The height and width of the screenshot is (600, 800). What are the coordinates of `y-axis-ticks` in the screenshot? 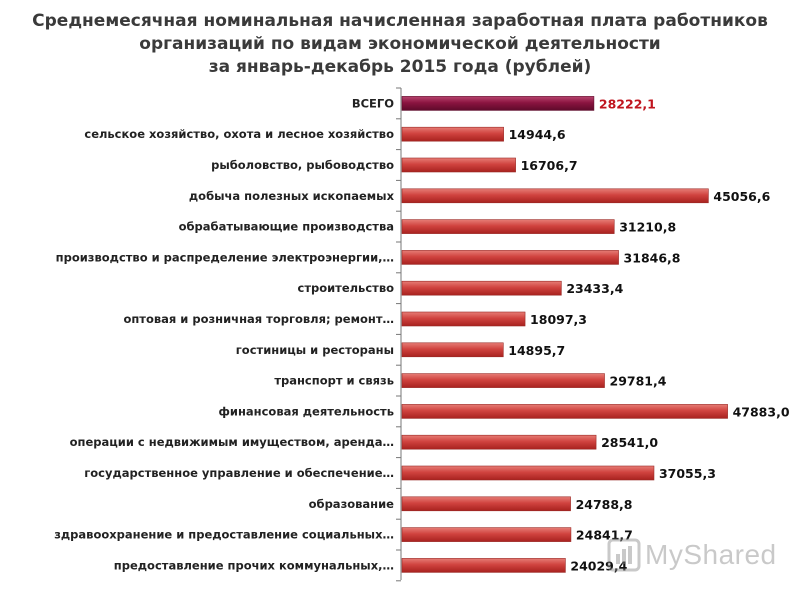 It's located at (398, 334).